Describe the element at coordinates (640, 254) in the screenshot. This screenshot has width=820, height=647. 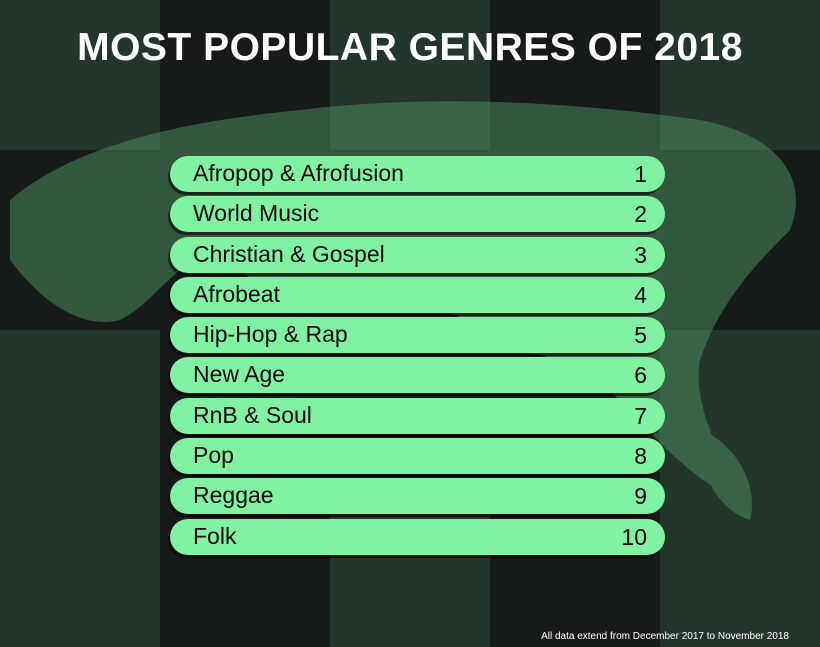
I see `genre-rank: 3` at that location.